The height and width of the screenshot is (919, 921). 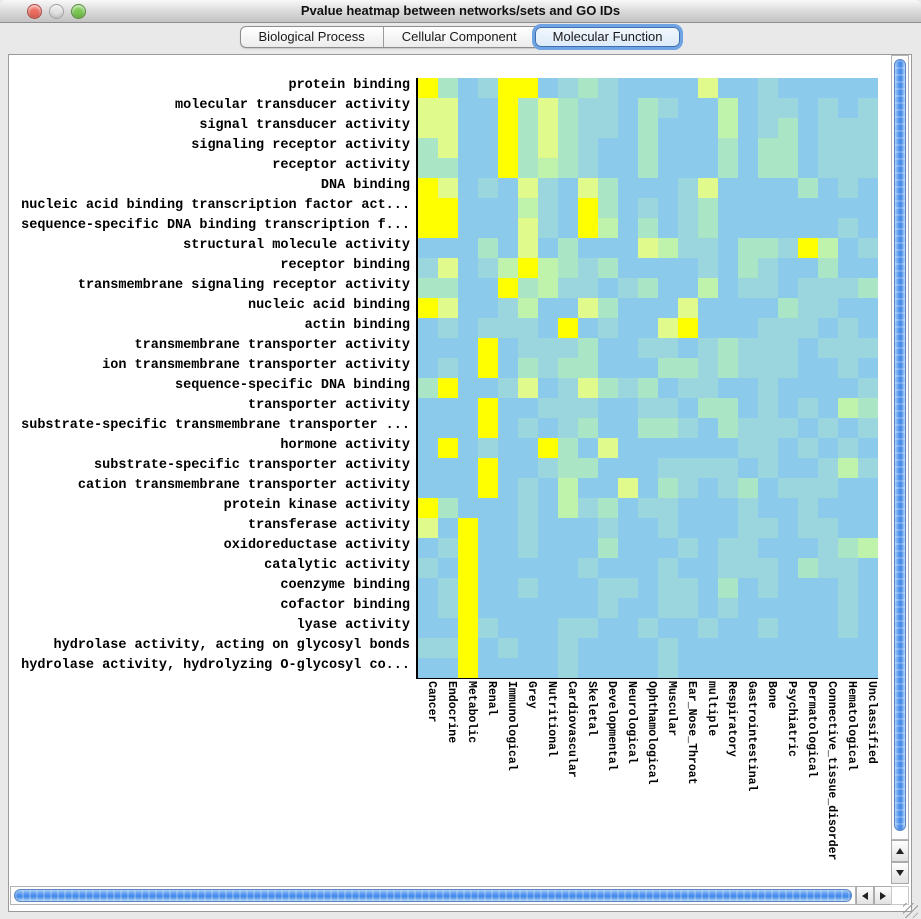 I want to click on horizontal-scrollbar, so click(x=433, y=895).